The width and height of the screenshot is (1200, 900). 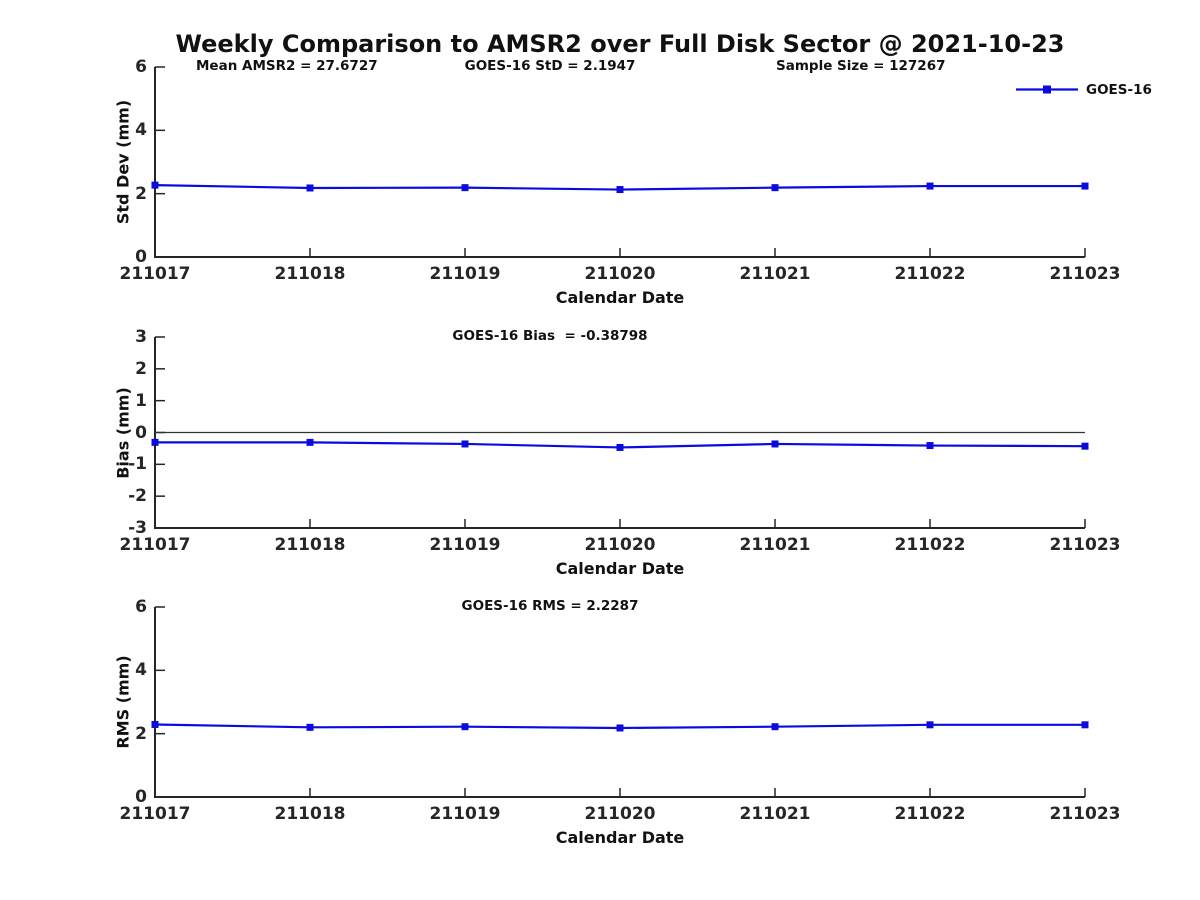 What do you see at coordinates (123, 432) in the screenshot?
I see `bias-y-axis-label: Bias (mm)` at bounding box center [123, 432].